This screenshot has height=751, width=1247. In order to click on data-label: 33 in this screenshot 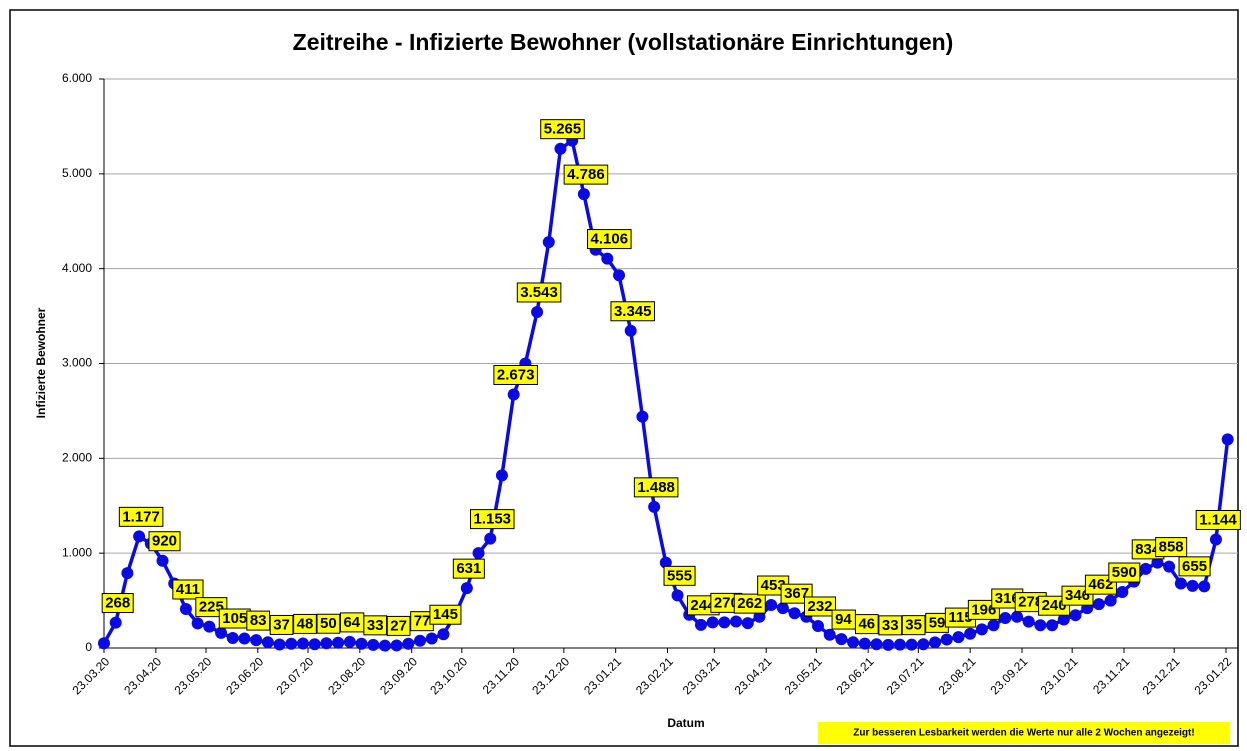, I will do `click(890, 625)`.